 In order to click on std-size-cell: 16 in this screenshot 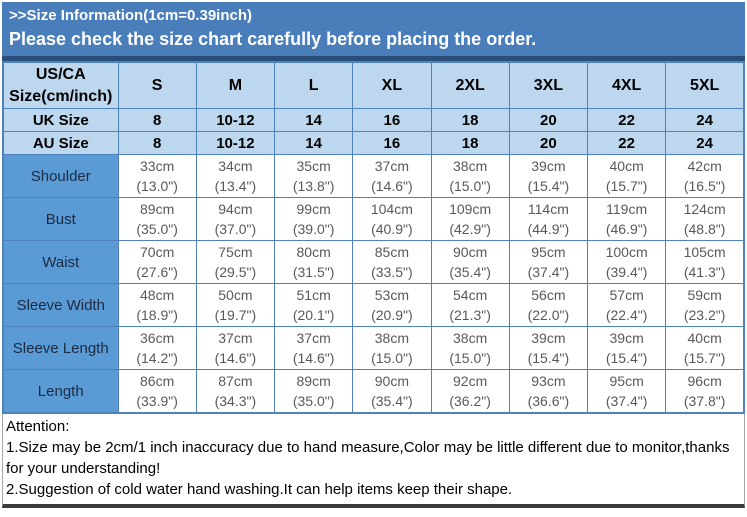, I will do `click(392, 143)`.